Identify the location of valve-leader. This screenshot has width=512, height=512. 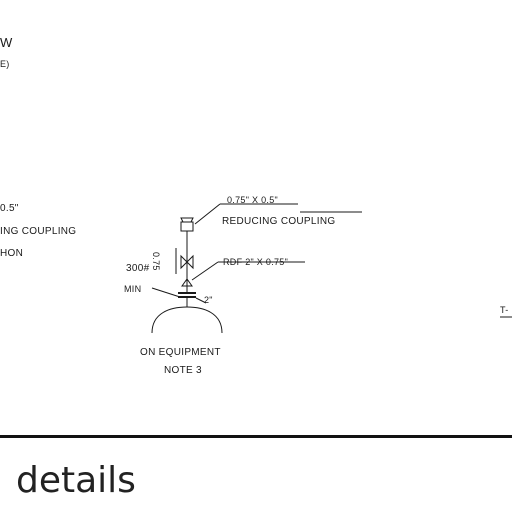
(205, 271).